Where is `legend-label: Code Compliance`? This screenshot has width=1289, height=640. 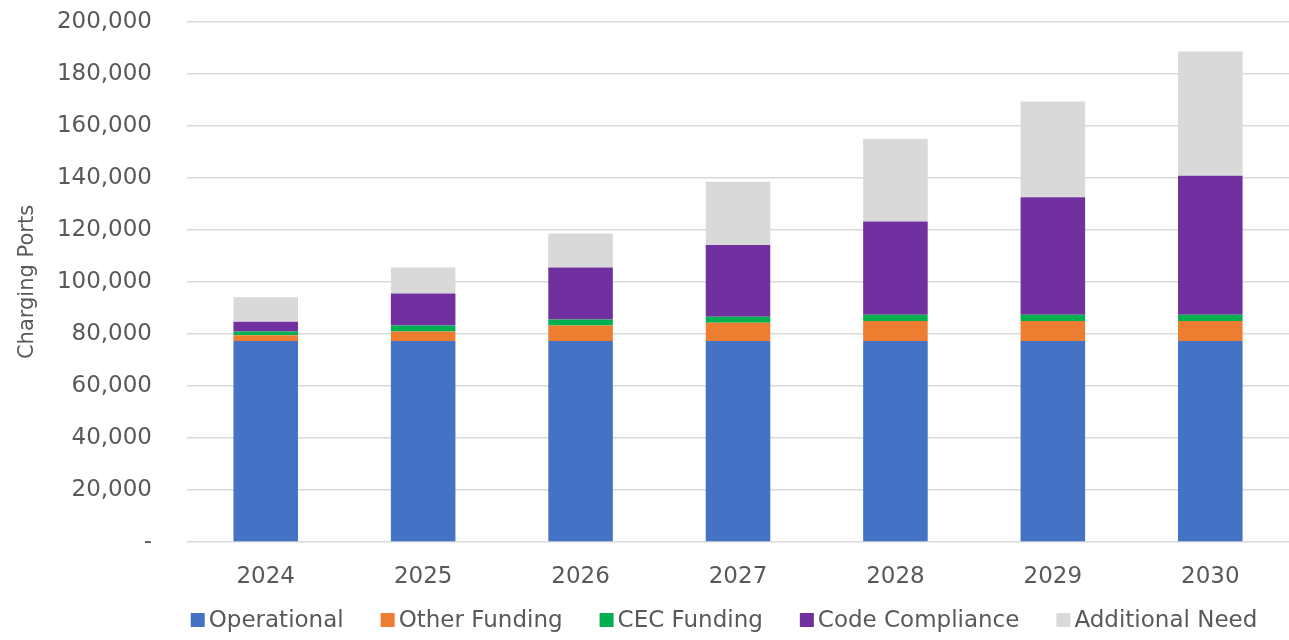
legend-label: Code Compliance is located at coordinates (918, 618).